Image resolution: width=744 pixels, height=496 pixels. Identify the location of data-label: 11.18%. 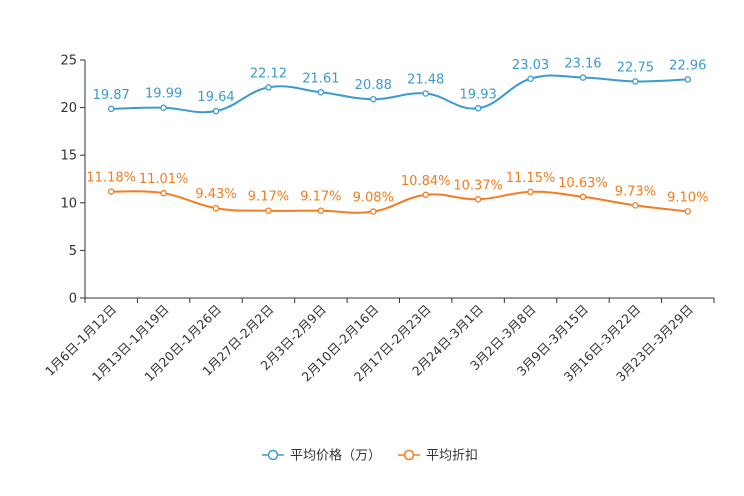
(111, 178).